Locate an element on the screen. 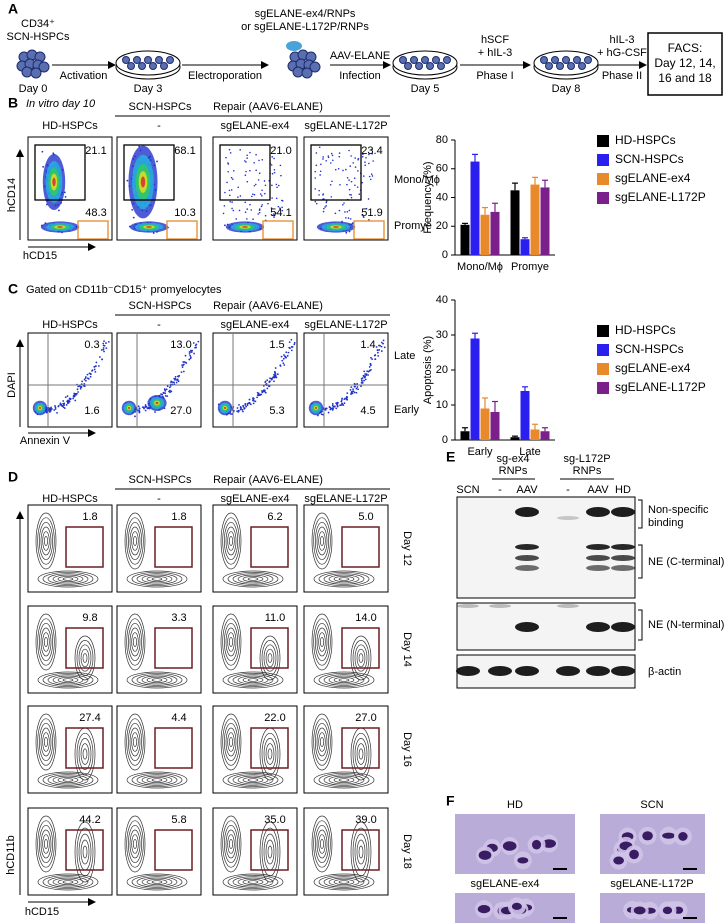 The image size is (727, 923). gate-value: 1.6 is located at coordinates (91, 411).